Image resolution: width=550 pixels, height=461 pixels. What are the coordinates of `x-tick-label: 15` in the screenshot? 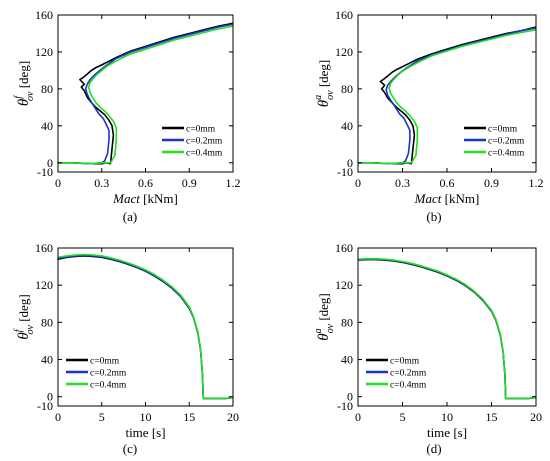 It's located at (492, 417).